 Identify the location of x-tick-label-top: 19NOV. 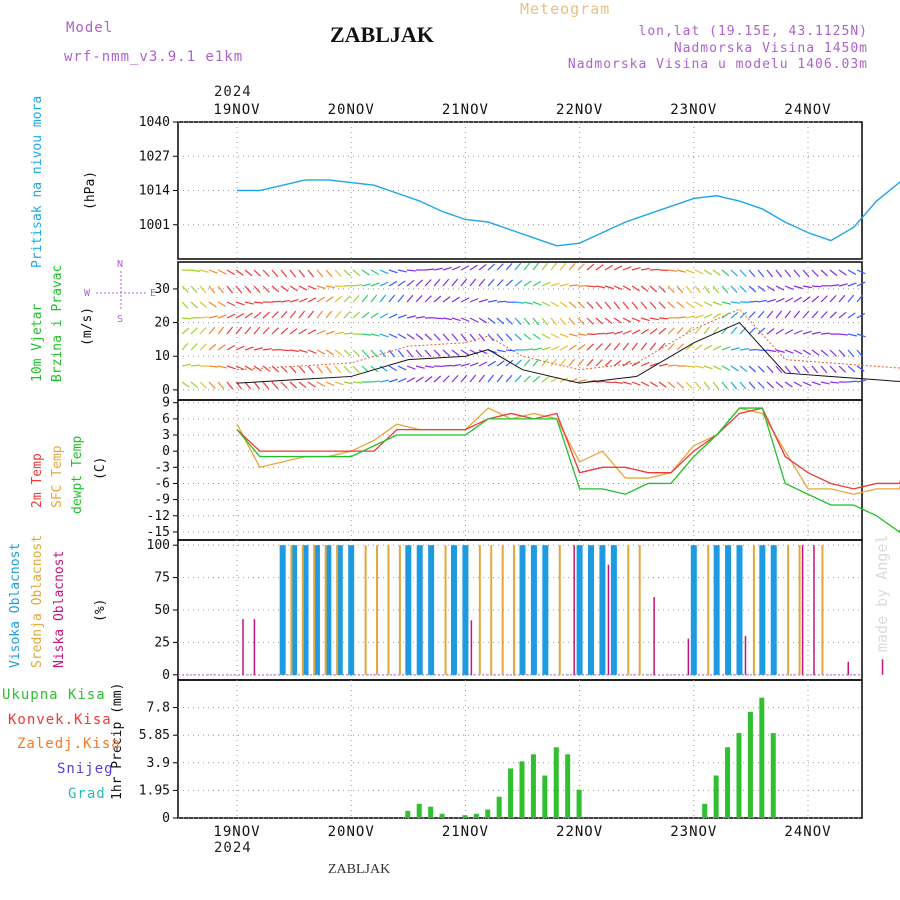
(236, 110).